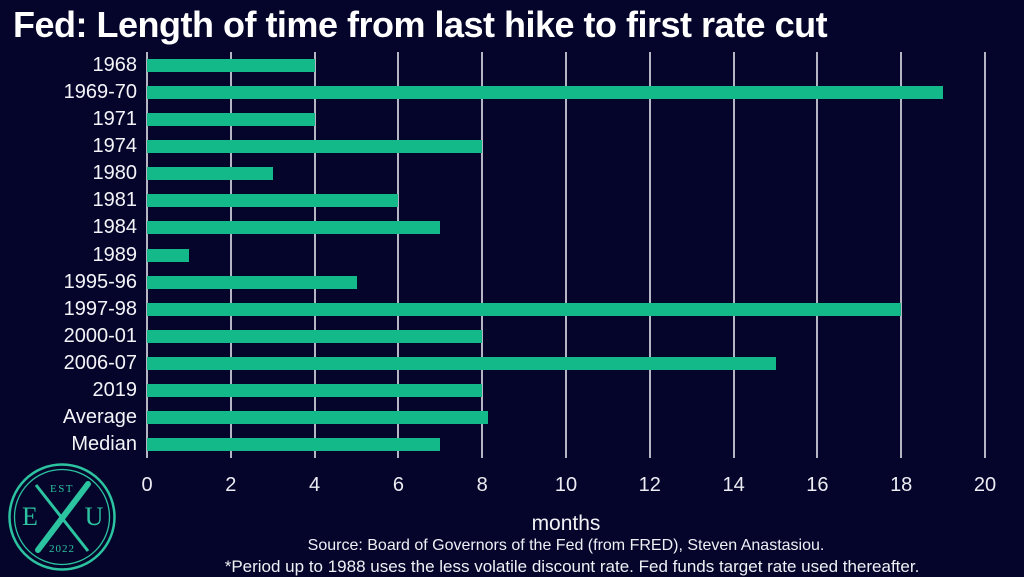 The height and width of the screenshot is (577, 1024). What do you see at coordinates (99, 416) in the screenshot?
I see `y-label-Average: Average` at bounding box center [99, 416].